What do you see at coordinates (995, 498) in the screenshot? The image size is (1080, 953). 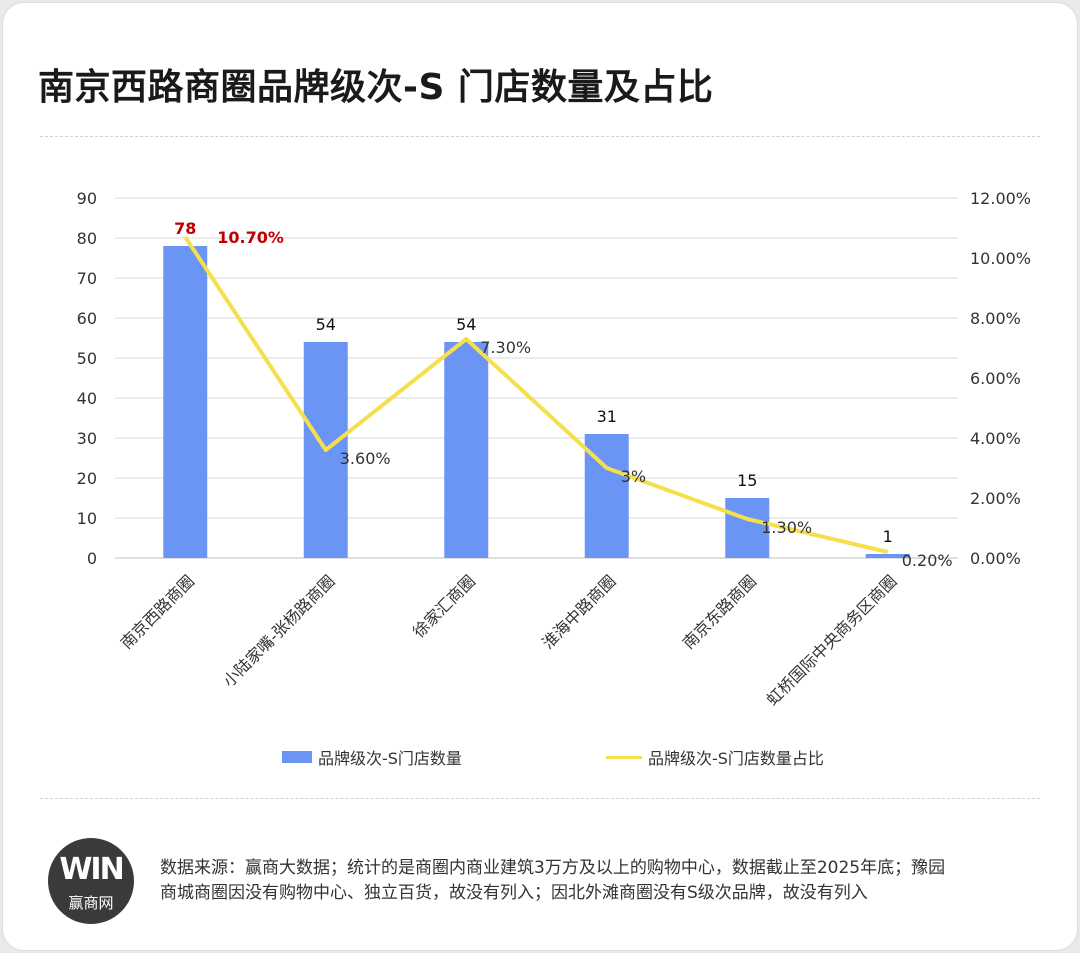 I see `y-right-tick-label: 2.00%` at bounding box center [995, 498].